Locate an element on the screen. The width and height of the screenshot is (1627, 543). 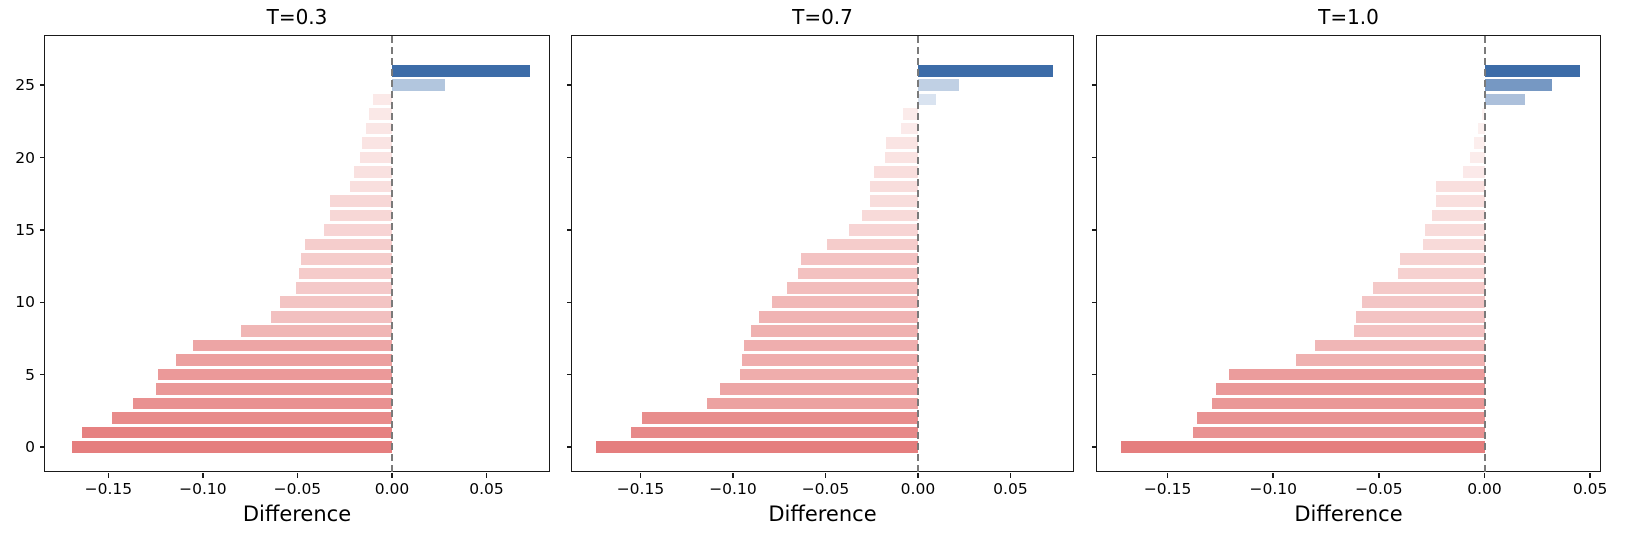
y-axis-tick-label: 20 is located at coordinates (25, 157).